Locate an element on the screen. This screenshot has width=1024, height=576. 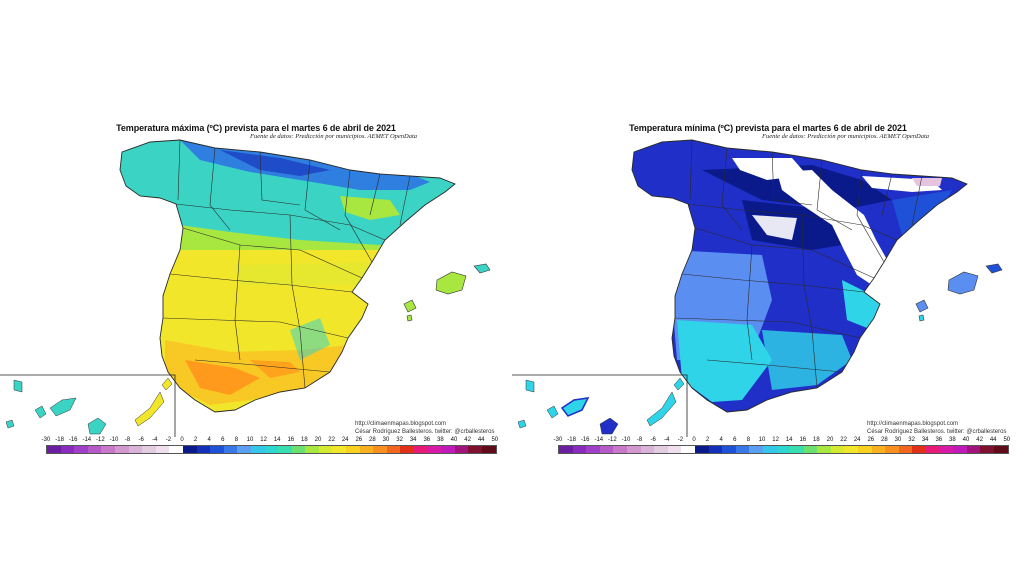
scale-tick-label: 22 is located at coordinates (331, 440).